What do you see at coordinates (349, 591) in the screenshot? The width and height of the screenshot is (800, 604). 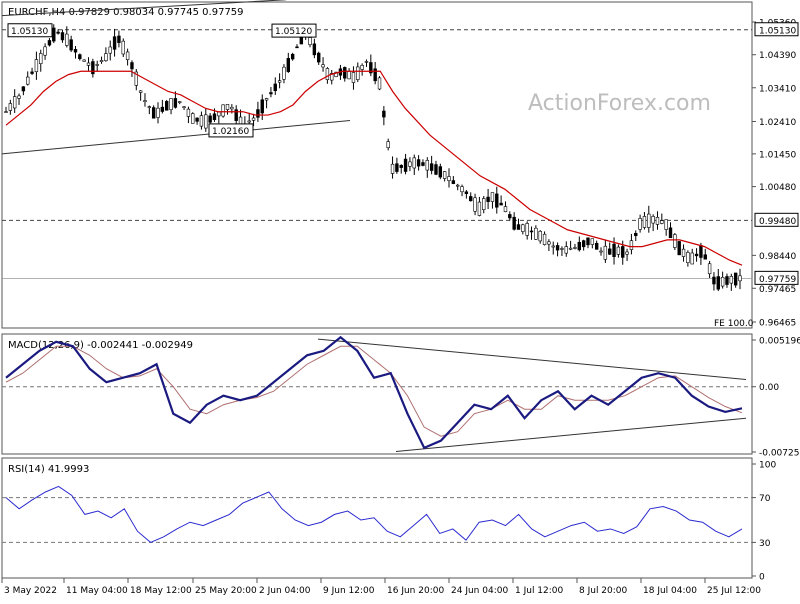 I see `time-tick-label: 9 Jun 12:00` at bounding box center [349, 591].